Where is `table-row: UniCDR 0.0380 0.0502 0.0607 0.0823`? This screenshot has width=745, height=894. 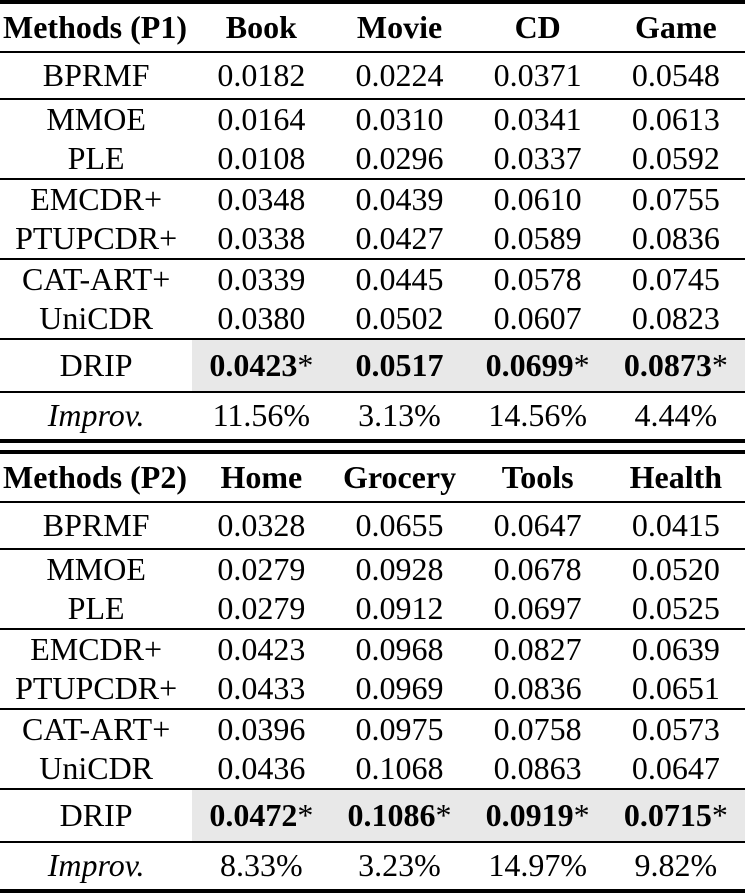
table-row: UniCDR 0.0380 0.0502 0.0607 0.0823 is located at coordinates (372, 319).